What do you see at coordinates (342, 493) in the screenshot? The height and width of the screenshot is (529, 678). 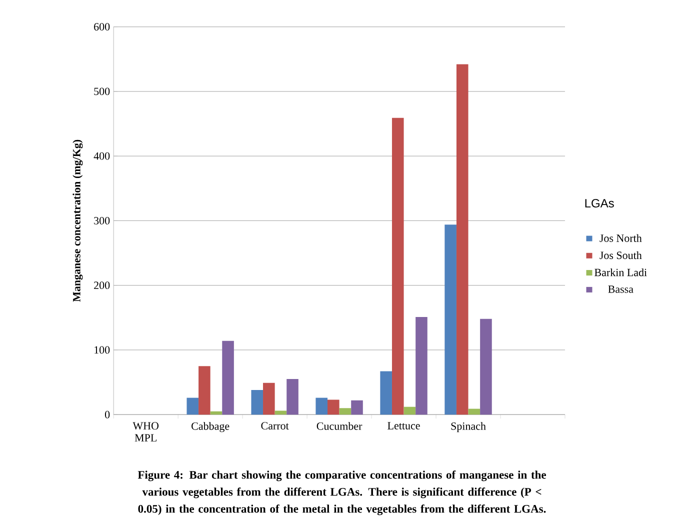 I see `caption: Figure 4: Bar chart showing the comparative concentrations of manganese in the various vegetables from the different LGAs. There is significant difference (P < 0.05) in the concentration of the metal in the vegetables from the different LGAs.` at bounding box center [342, 493].